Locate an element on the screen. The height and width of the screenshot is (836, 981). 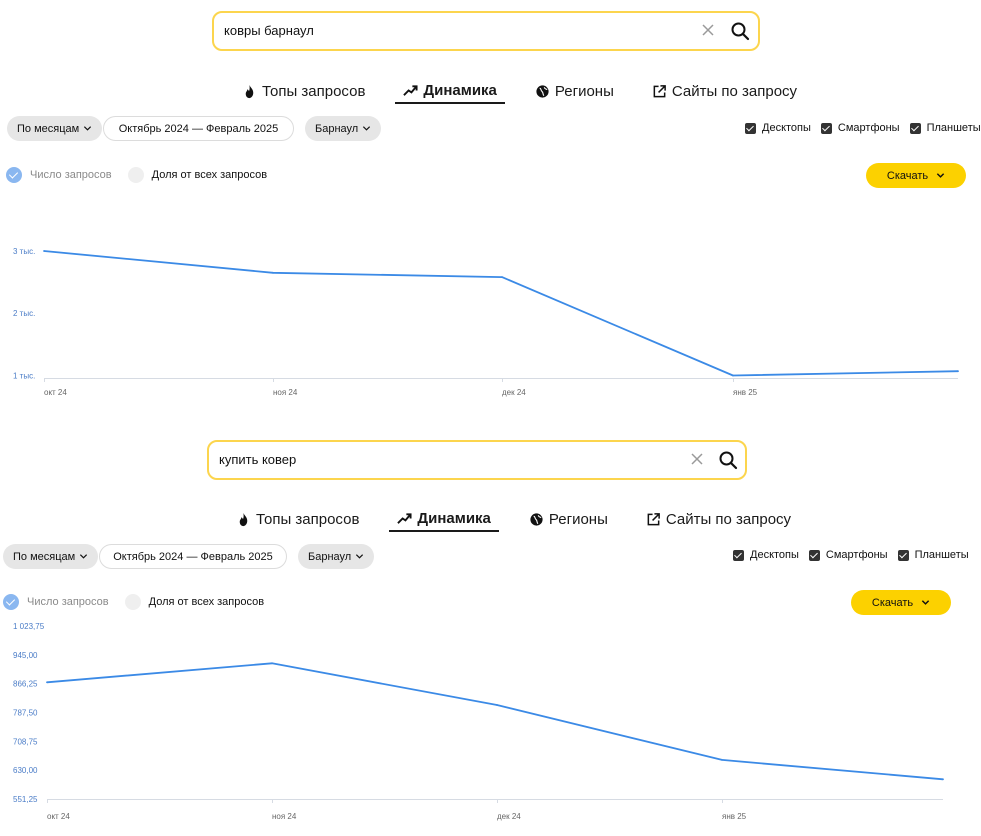
tab-label: Динамика is located at coordinates (460, 90).